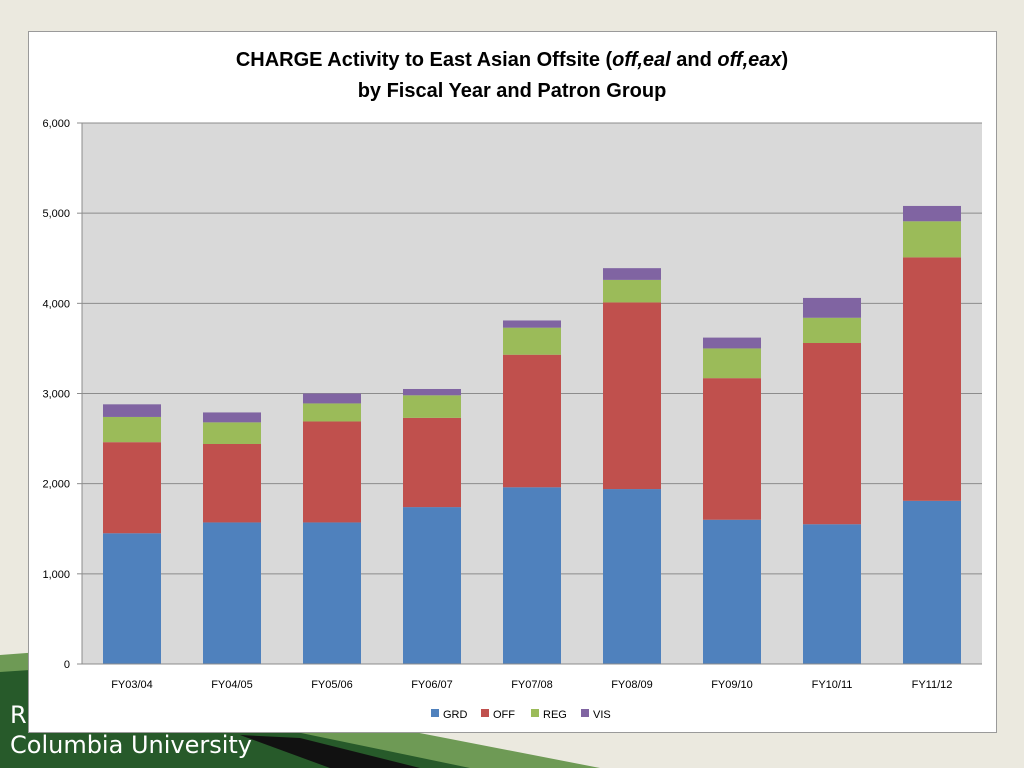 This screenshot has width=1024, height=768. Describe the element at coordinates (485, 713) in the screenshot. I see `legend-swatch-off` at that location.